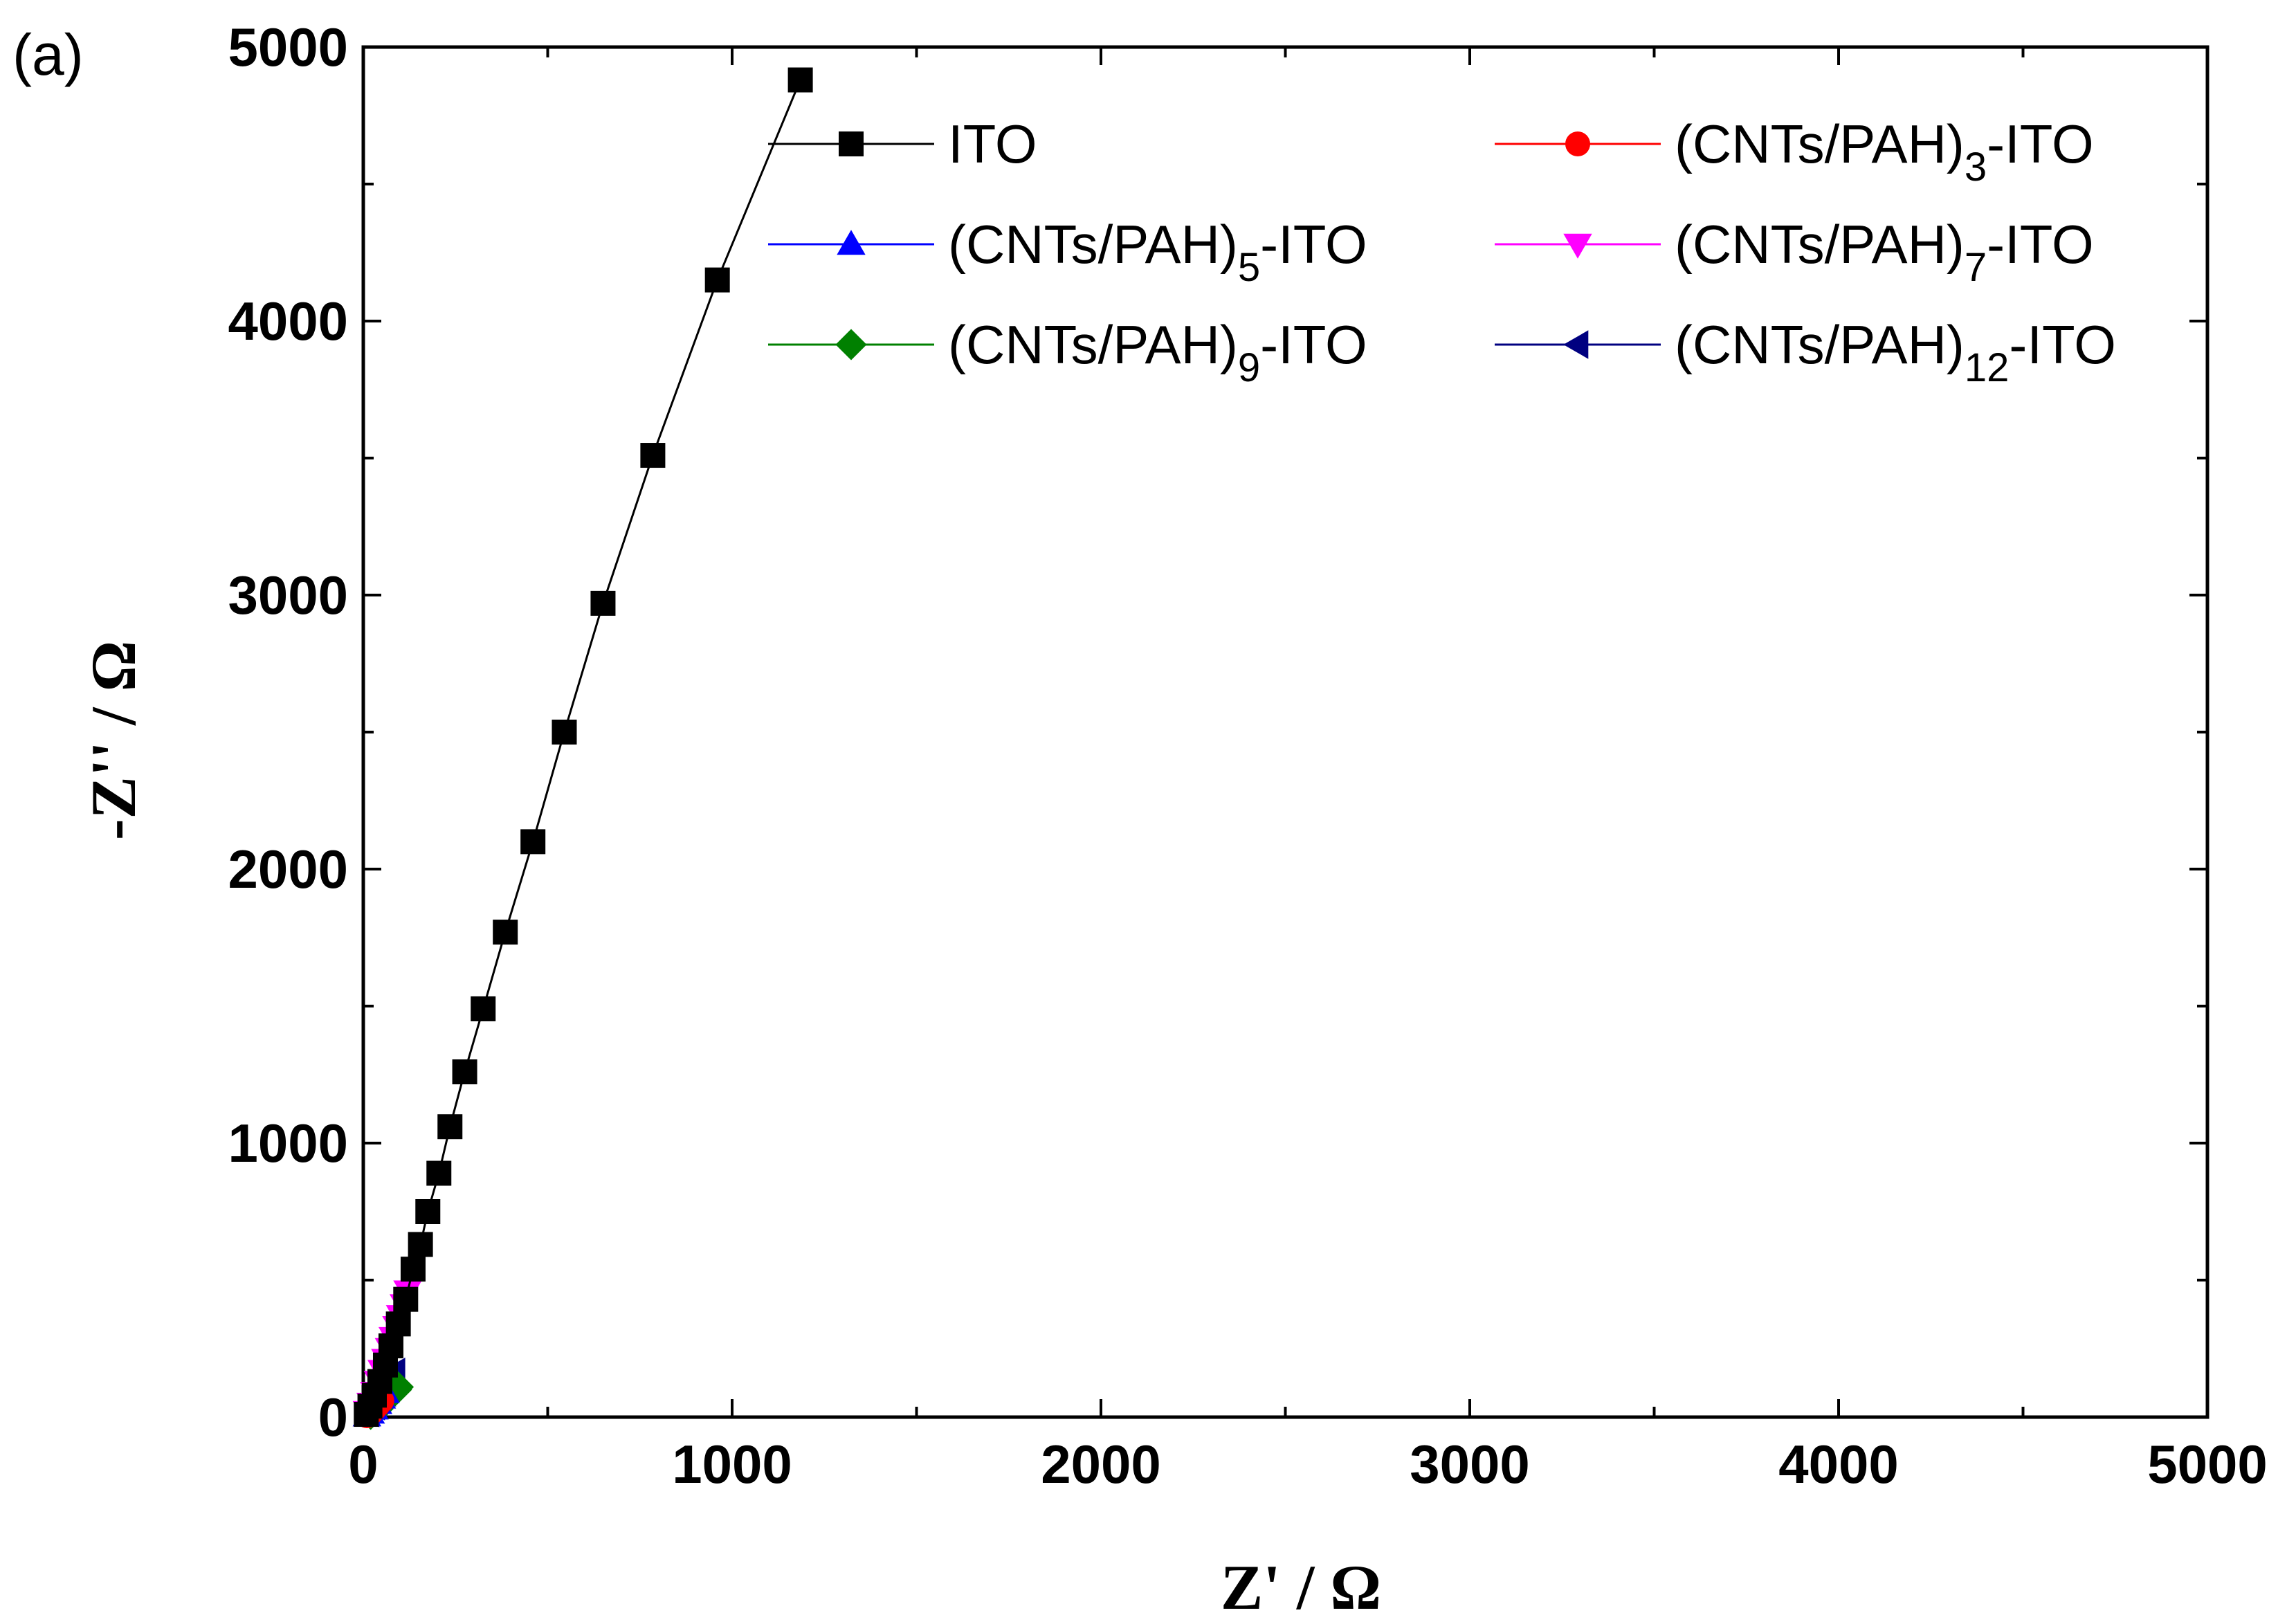 This screenshot has height=1624, width=2296. Describe the element at coordinates (1157, 252) in the screenshot. I see `legend-label: (CNTs/PAH)5-ITO` at that location.